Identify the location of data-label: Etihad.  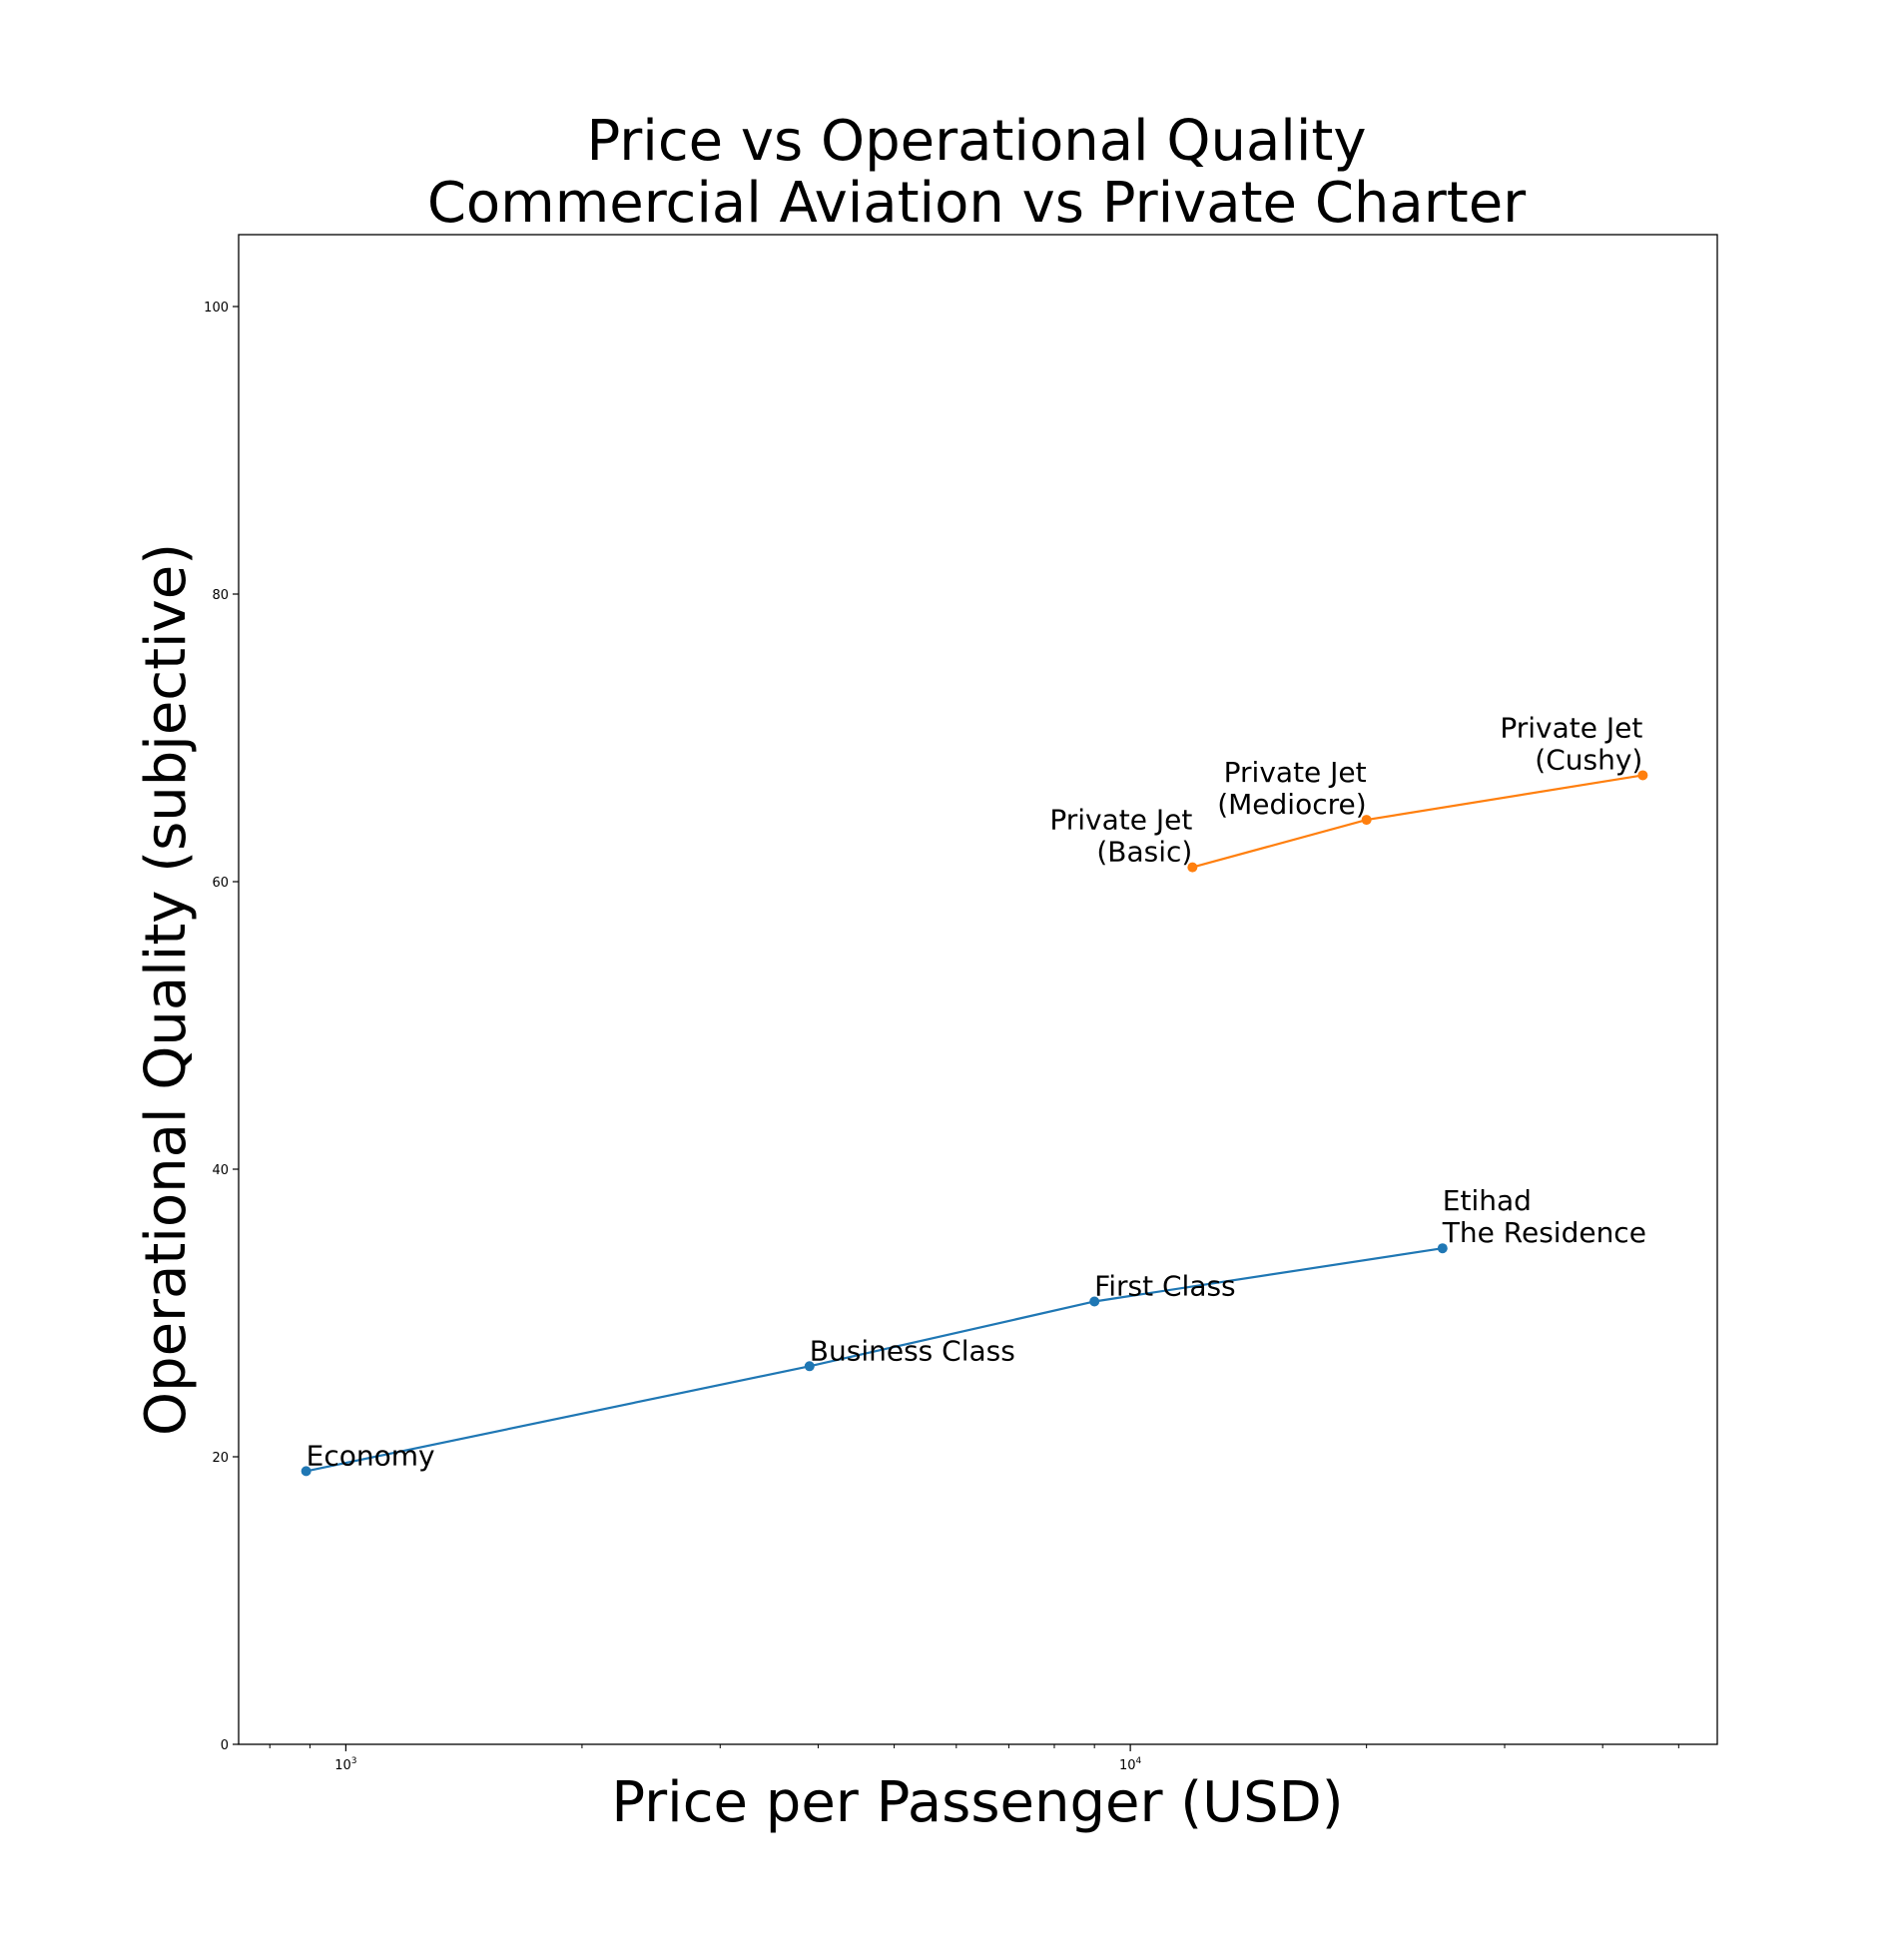
(1487, 1200).